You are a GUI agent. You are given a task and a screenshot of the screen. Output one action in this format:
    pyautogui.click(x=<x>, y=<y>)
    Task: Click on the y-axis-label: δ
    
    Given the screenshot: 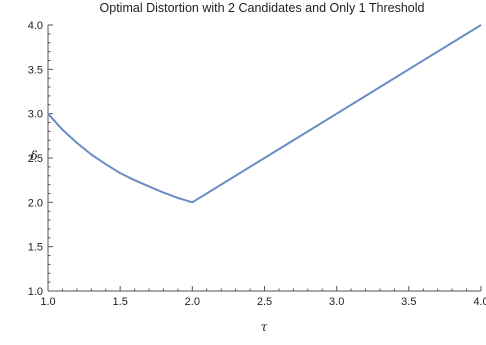 What is the action you would take?
    pyautogui.click(x=33, y=156)
    